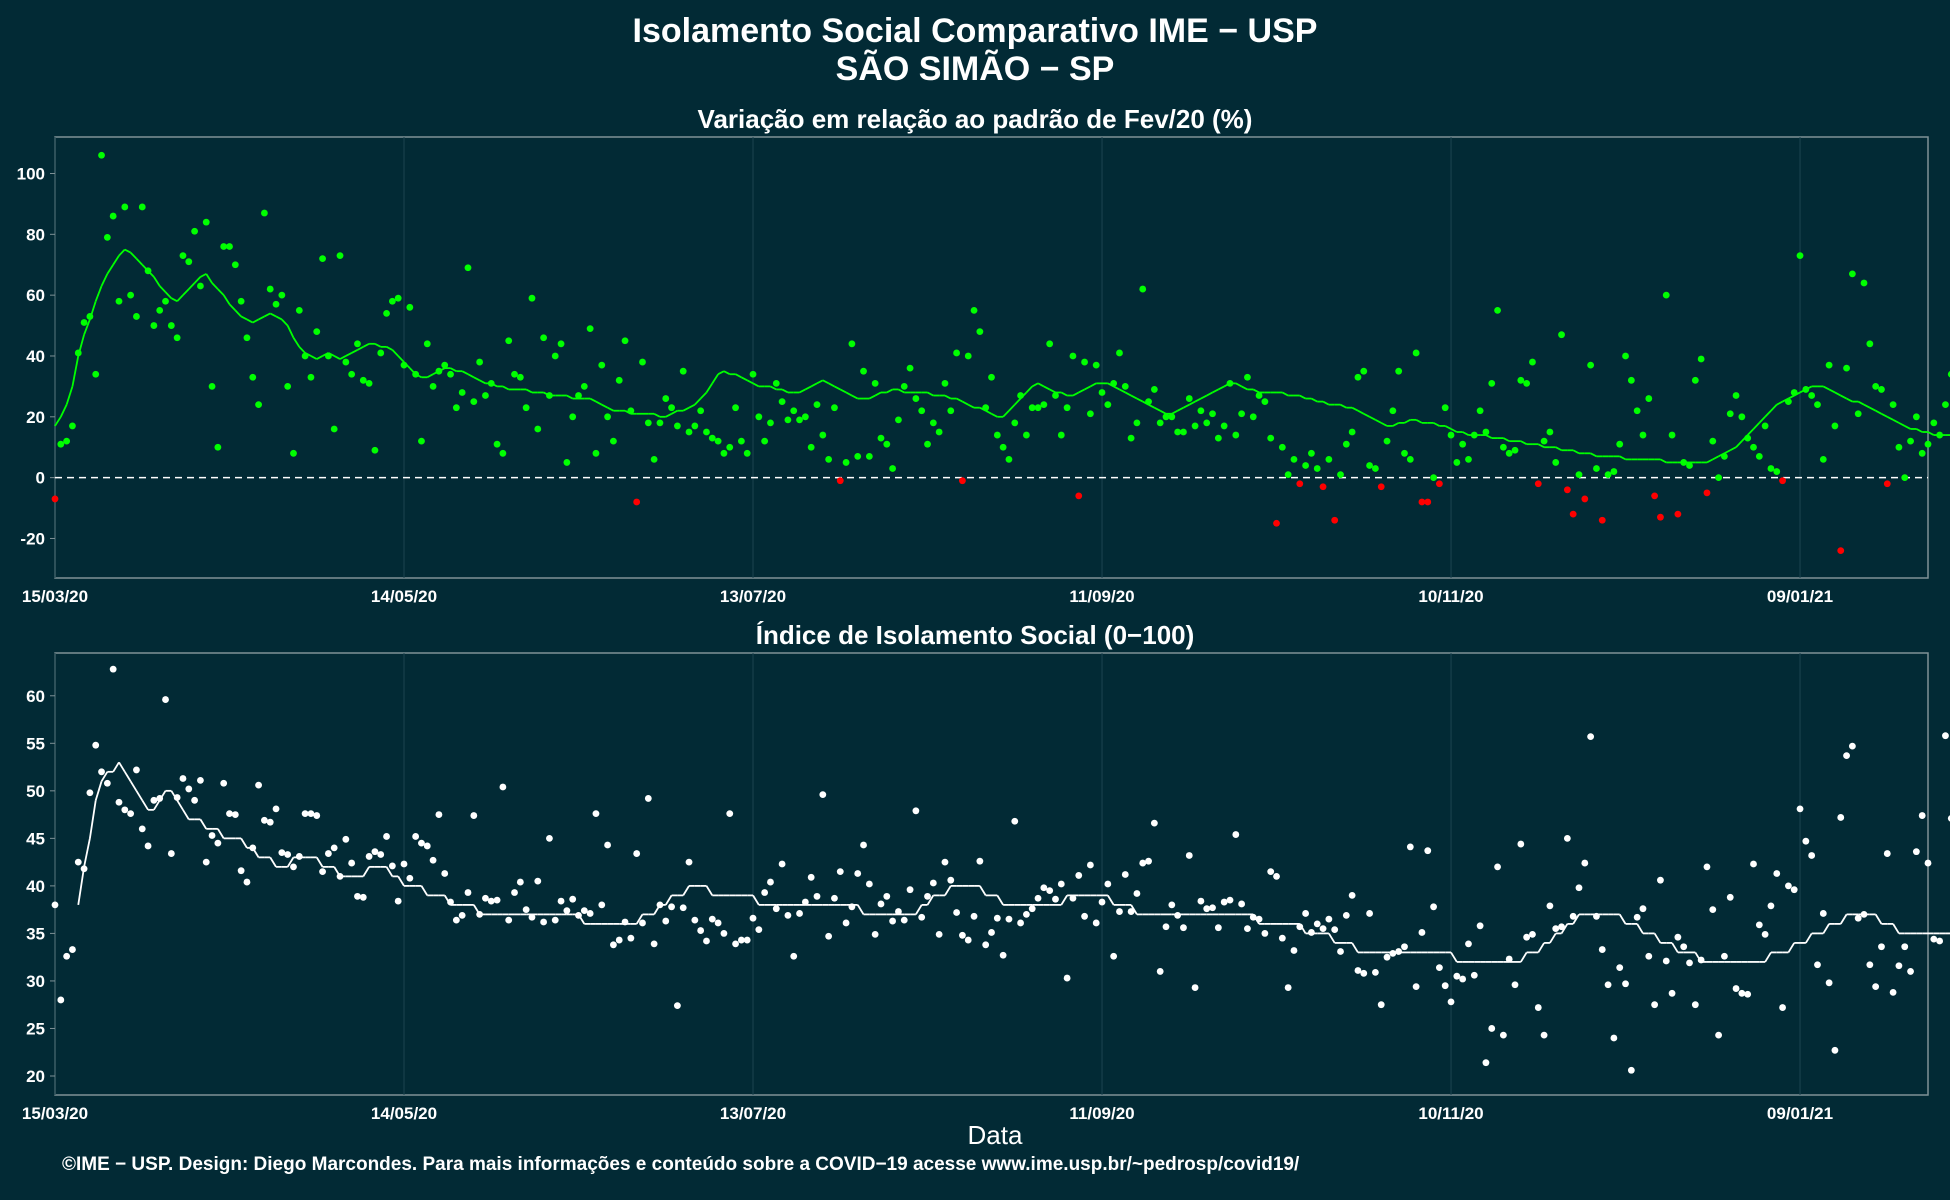 The height and width of the screenshot is (1200, 1950). Describe the element at coordinates (35, 234) in the screenshot. I see `panel1-y-tick-label: 80` at that location.